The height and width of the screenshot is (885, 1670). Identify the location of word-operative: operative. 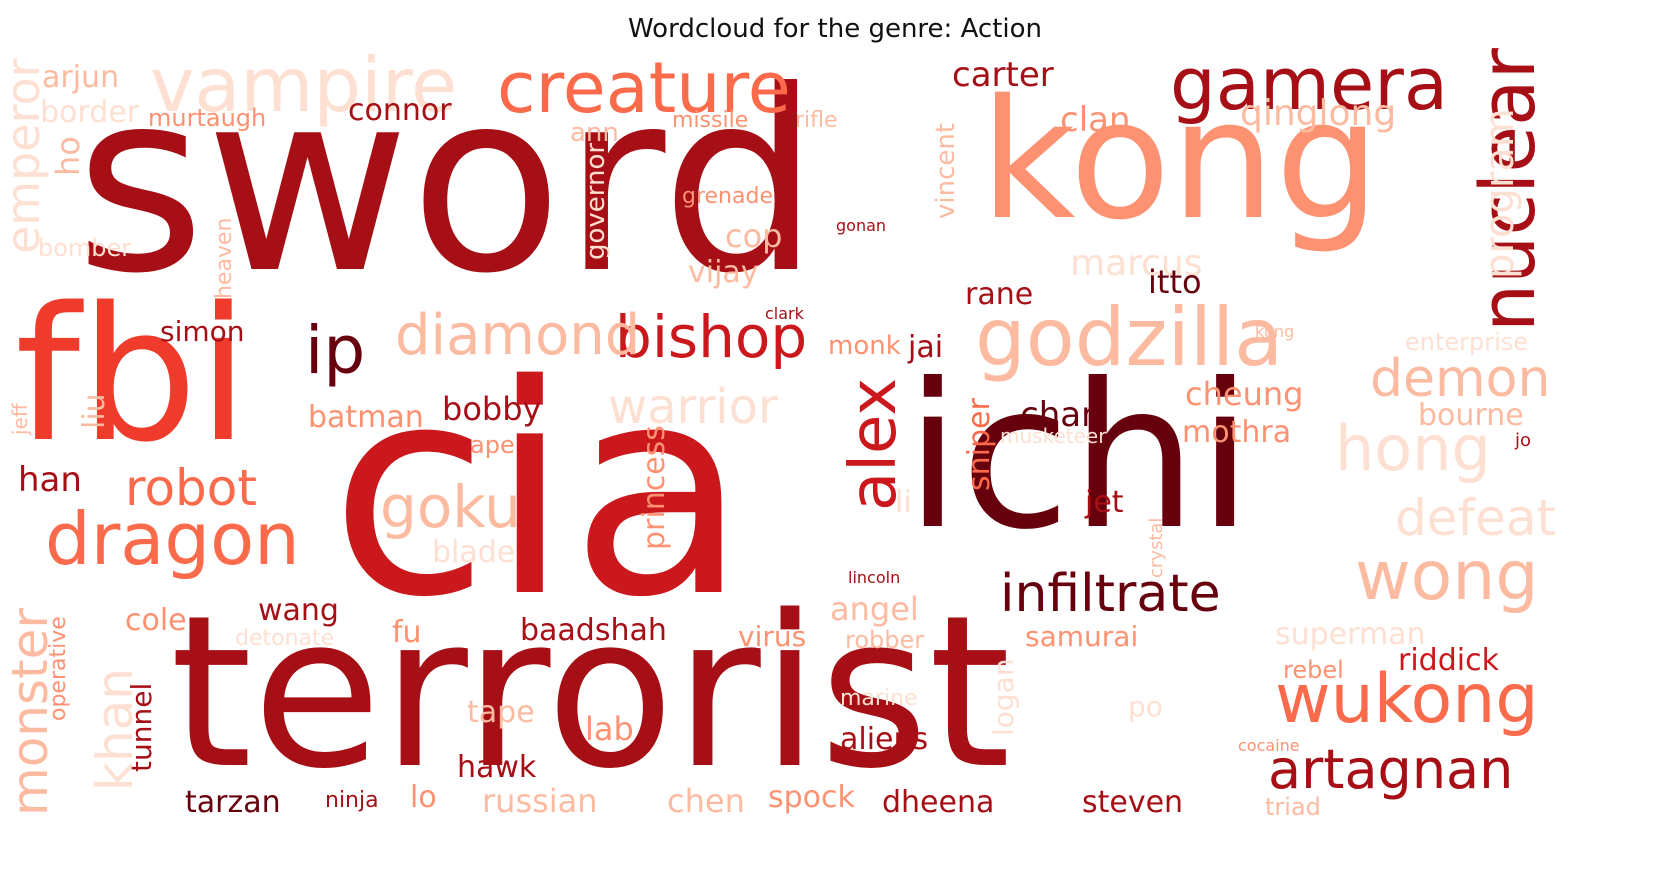
(58, 668).